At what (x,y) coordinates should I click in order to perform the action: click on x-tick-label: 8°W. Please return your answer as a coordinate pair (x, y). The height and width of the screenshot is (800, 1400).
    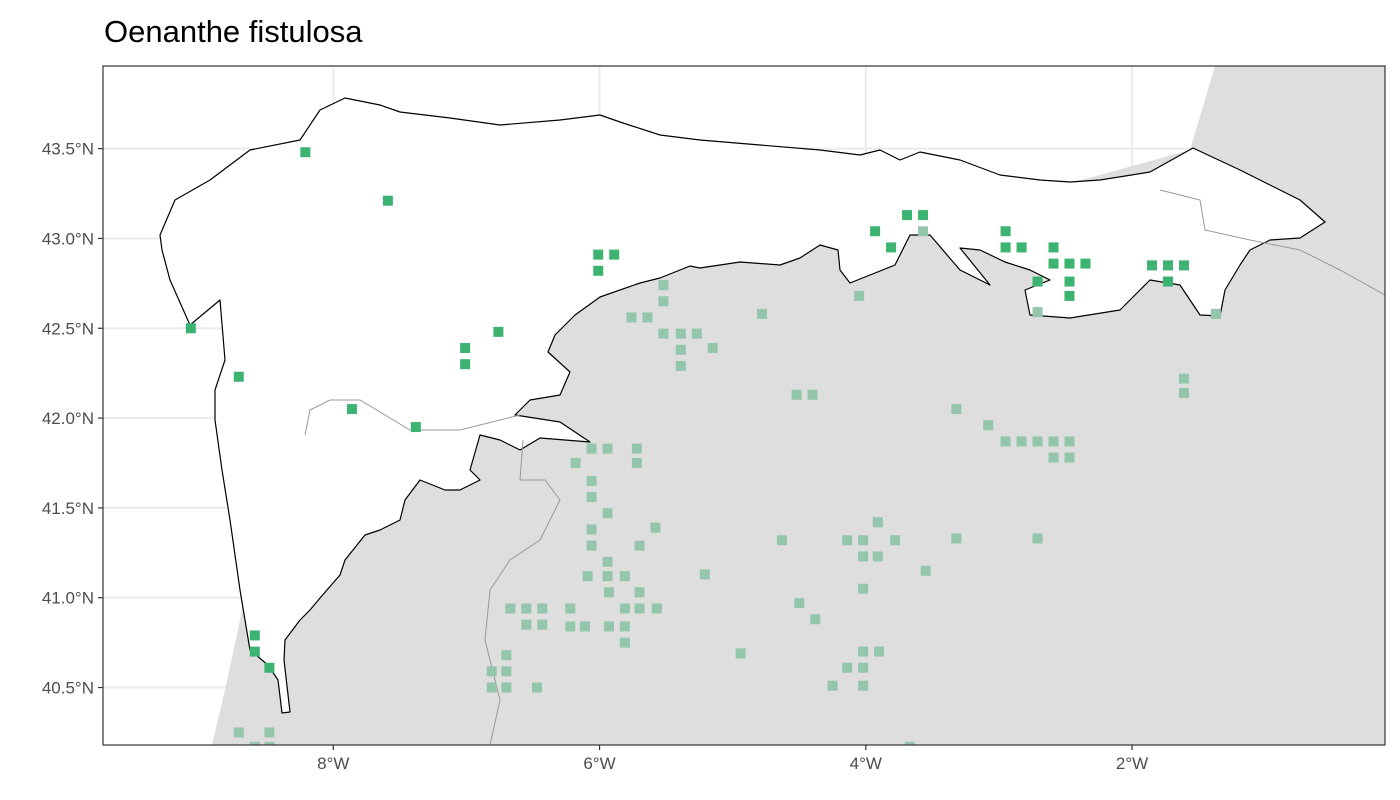
    Looking at the image, I should click on (333, 763).